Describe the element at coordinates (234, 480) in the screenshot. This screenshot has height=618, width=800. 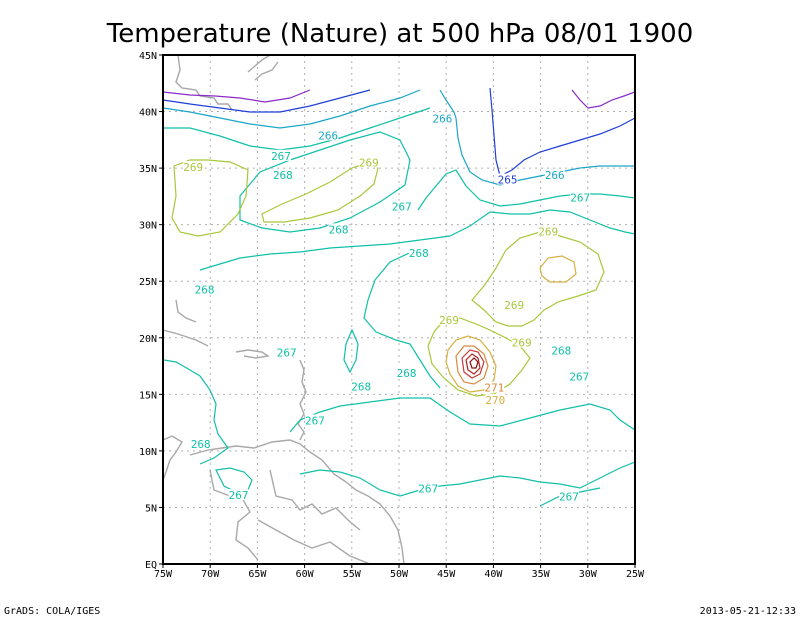
I see `contour-267e` at that location.